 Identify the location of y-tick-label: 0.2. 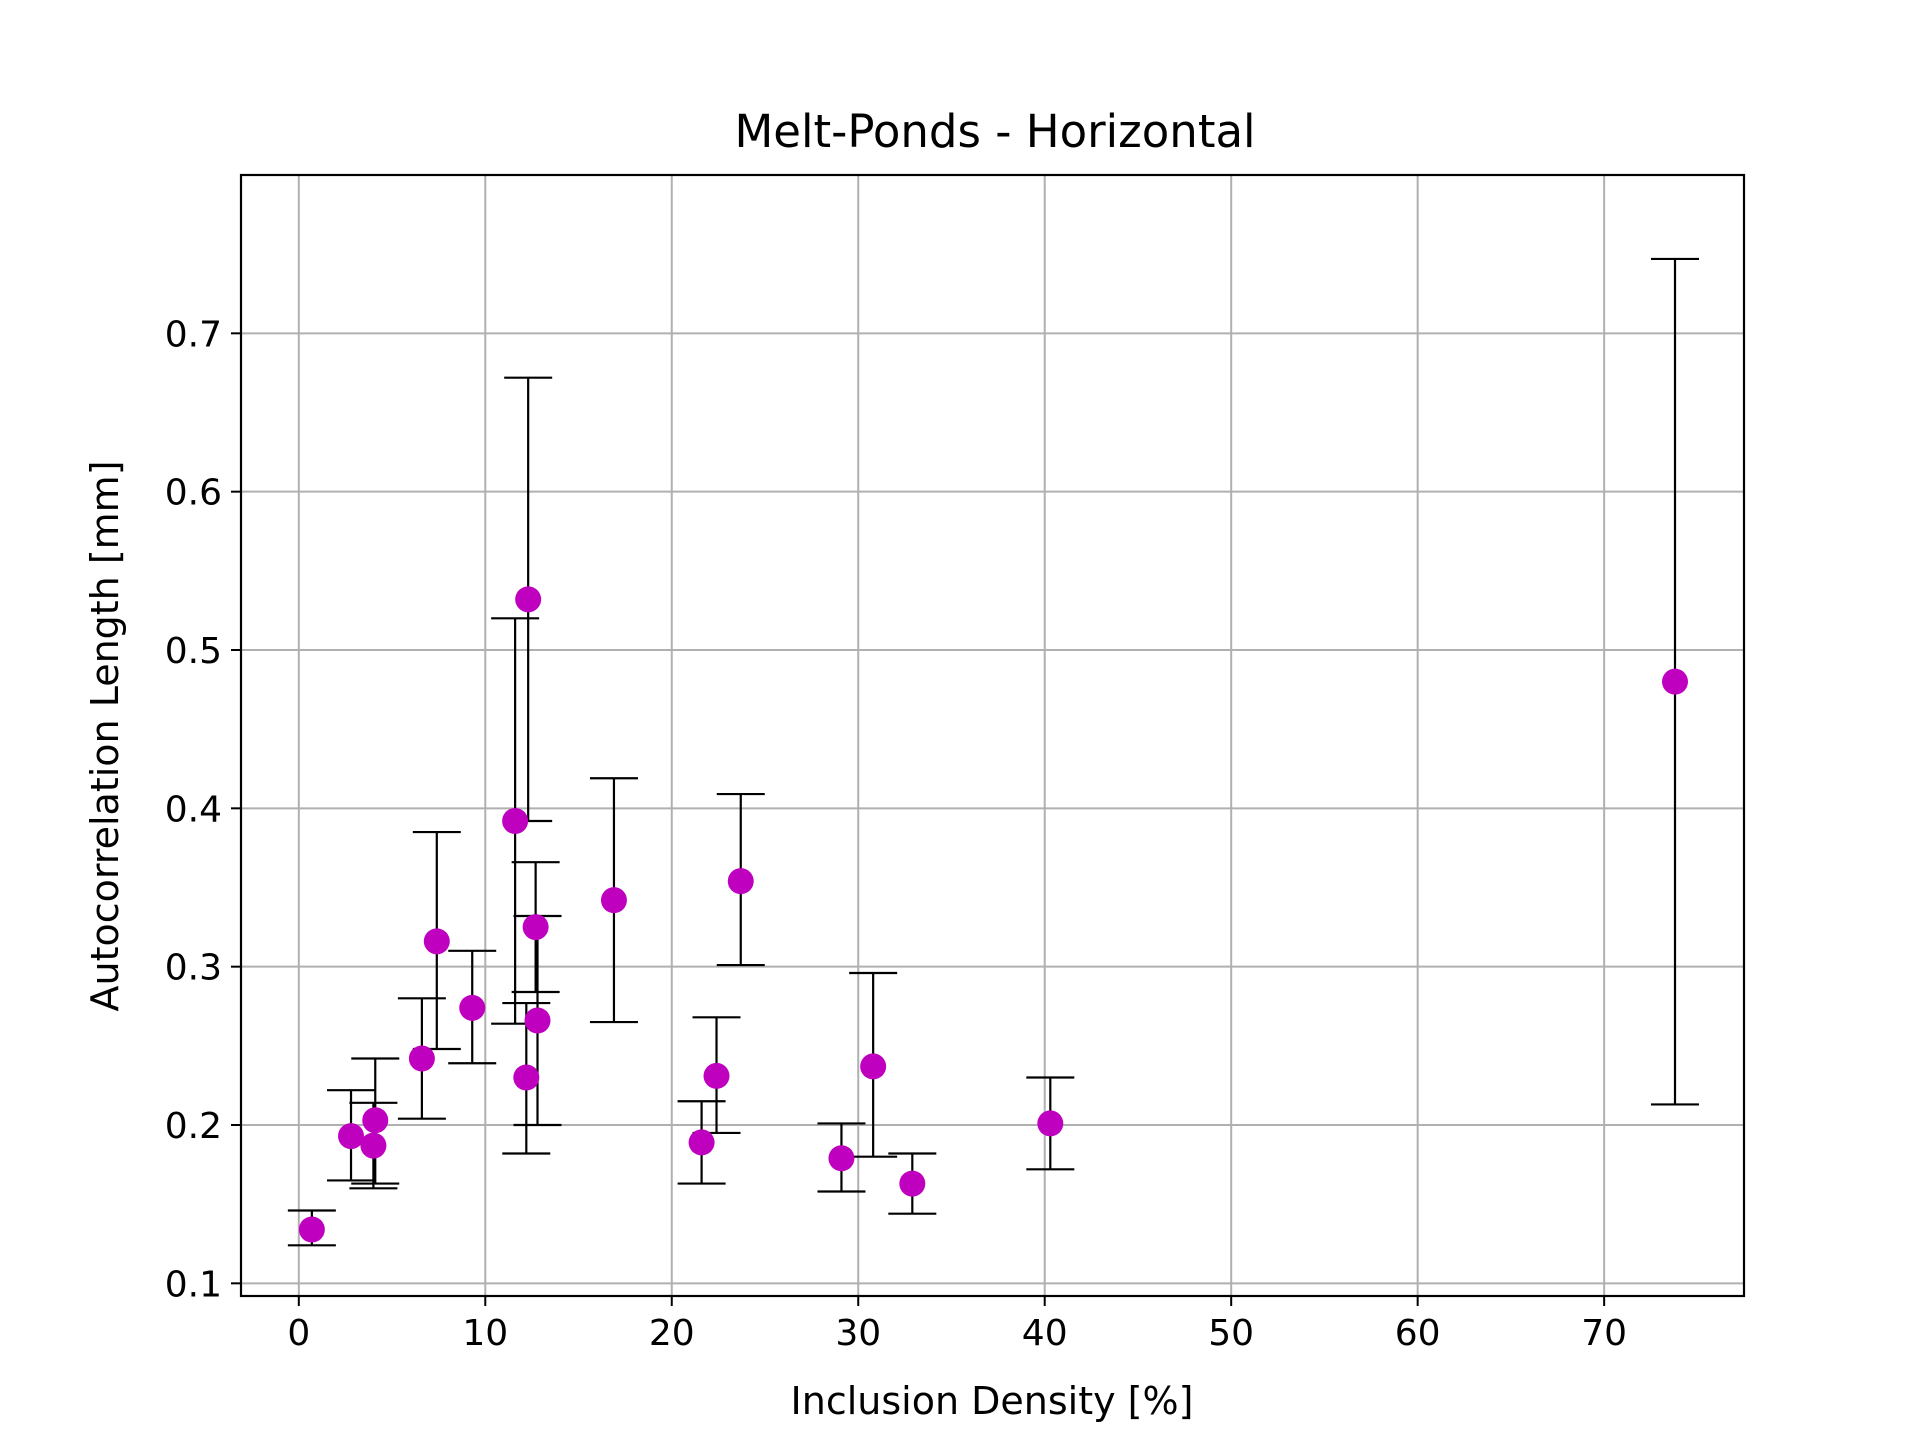
(193, 1126).